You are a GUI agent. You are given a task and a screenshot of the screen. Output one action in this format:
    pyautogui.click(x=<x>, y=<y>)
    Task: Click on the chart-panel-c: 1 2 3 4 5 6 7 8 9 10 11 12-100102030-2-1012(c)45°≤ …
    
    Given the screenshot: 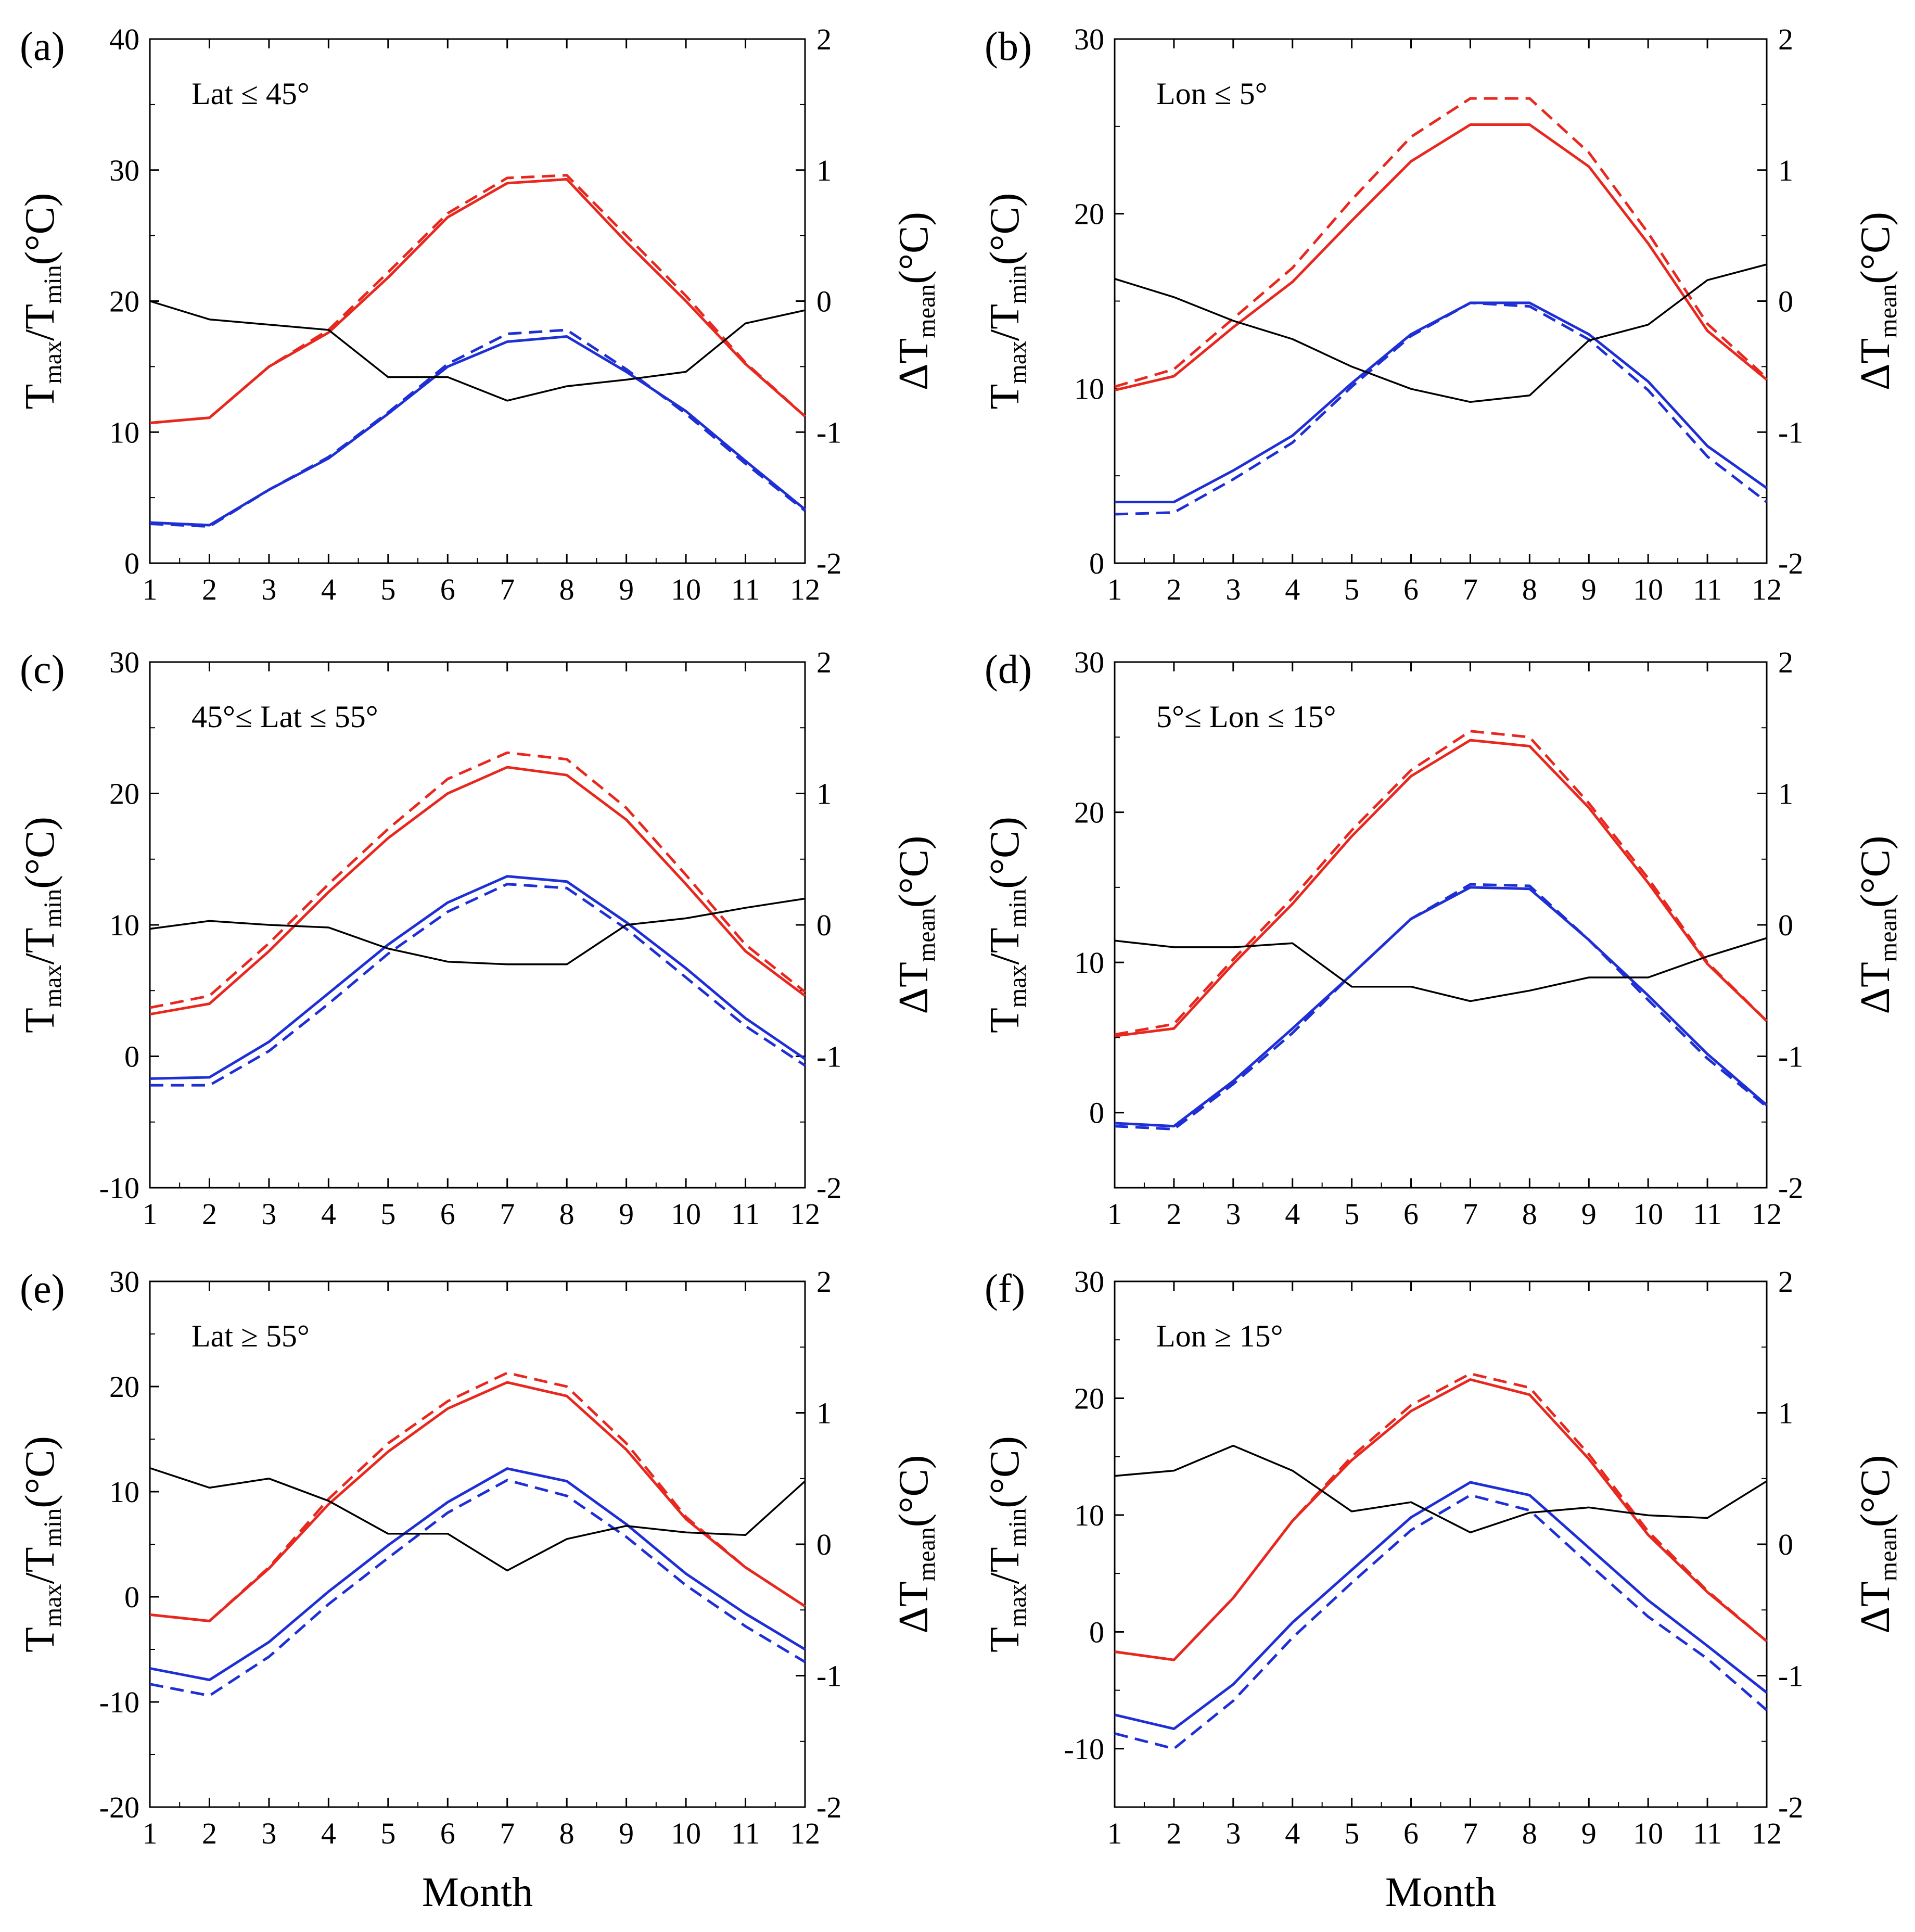 What is the action you would take?
    pyautogui.click(x=478, y=938)
    